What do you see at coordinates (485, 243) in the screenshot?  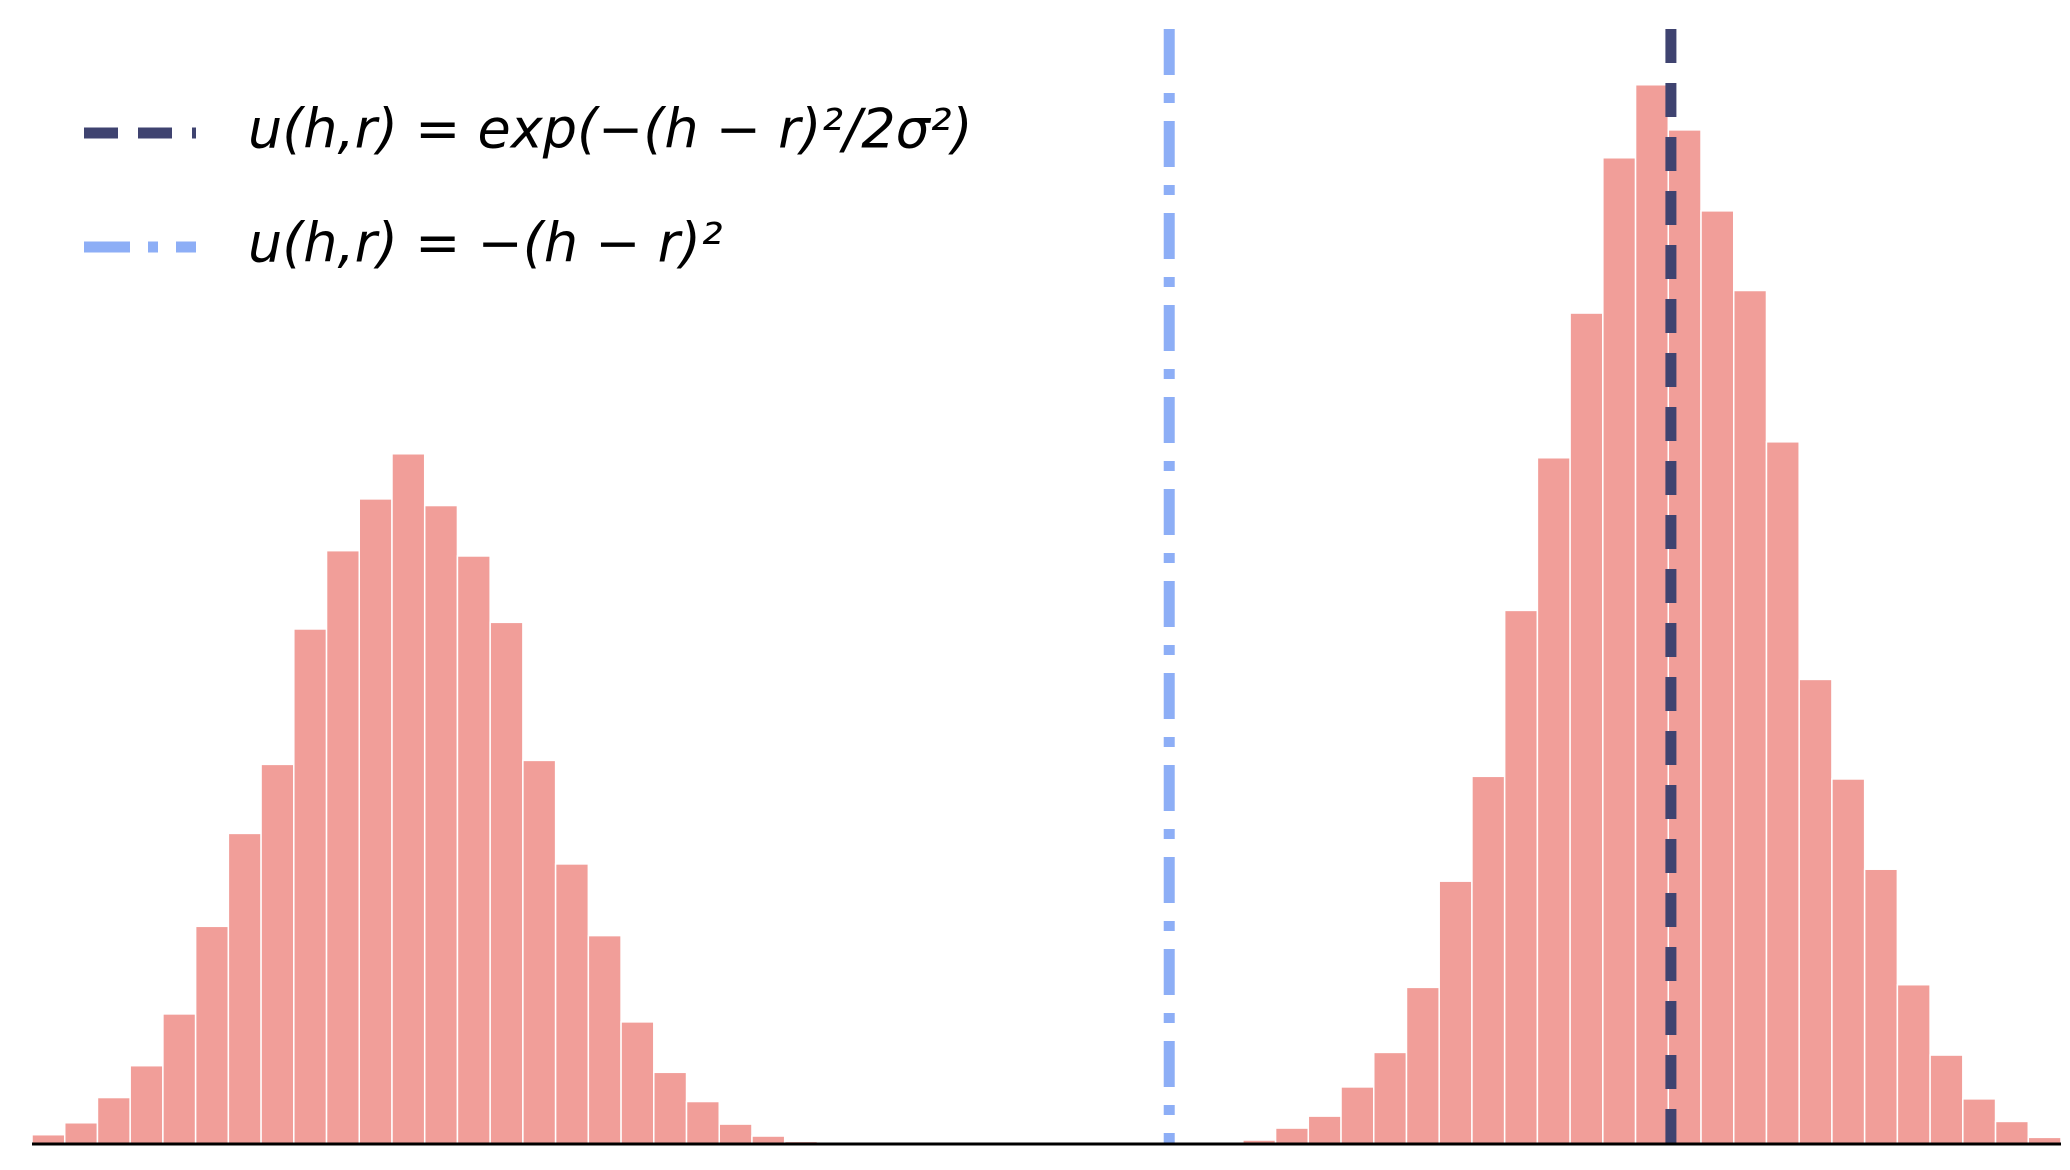 I see `legend-label: u(h,r) = −(h − r)²` at bounding box center [485, 243].